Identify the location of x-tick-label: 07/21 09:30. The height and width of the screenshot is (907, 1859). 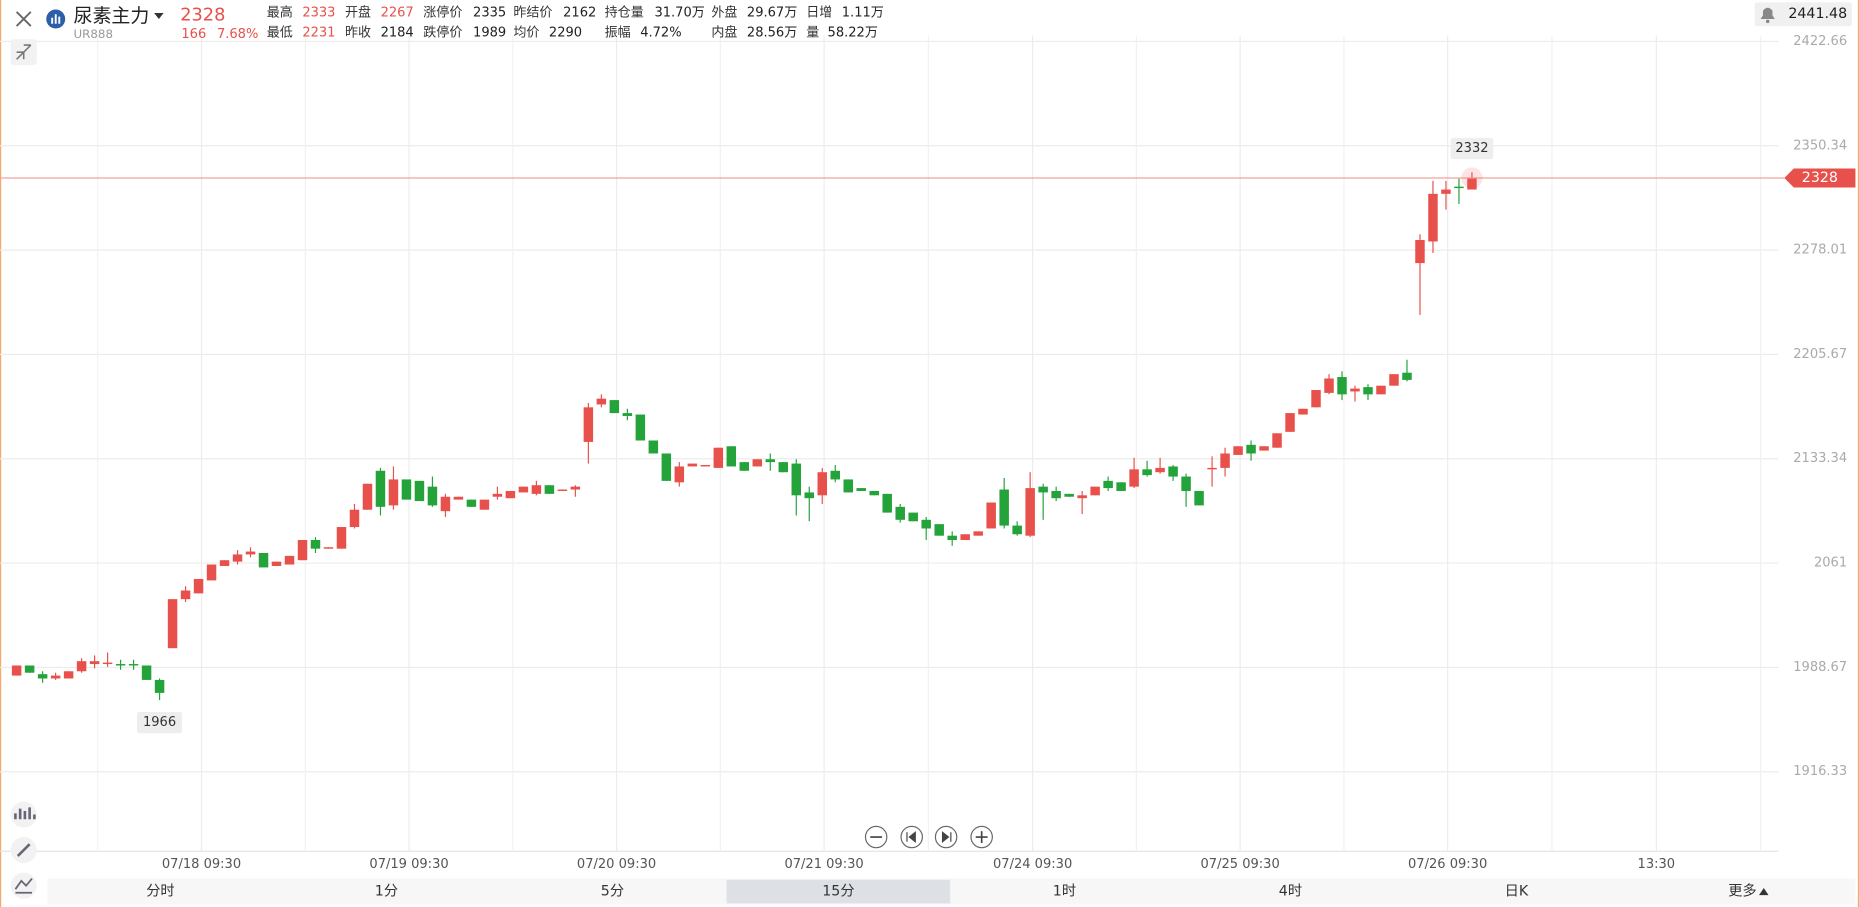
(823, 864).